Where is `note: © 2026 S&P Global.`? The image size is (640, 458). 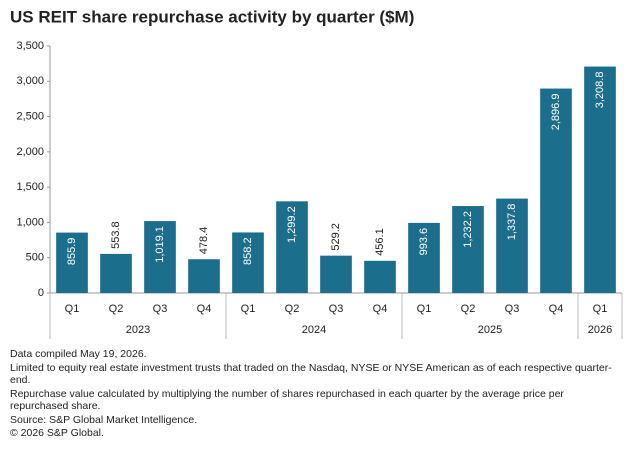 note: © 2026 S&P Global. is located at coordinates (57, 433).